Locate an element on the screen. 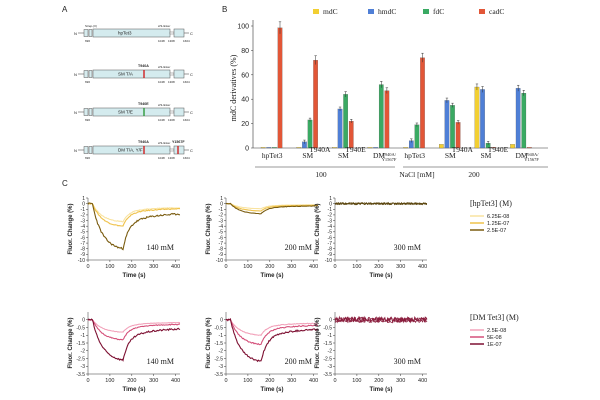  x-tick-label: 200 is located at coordinates (131, 381).